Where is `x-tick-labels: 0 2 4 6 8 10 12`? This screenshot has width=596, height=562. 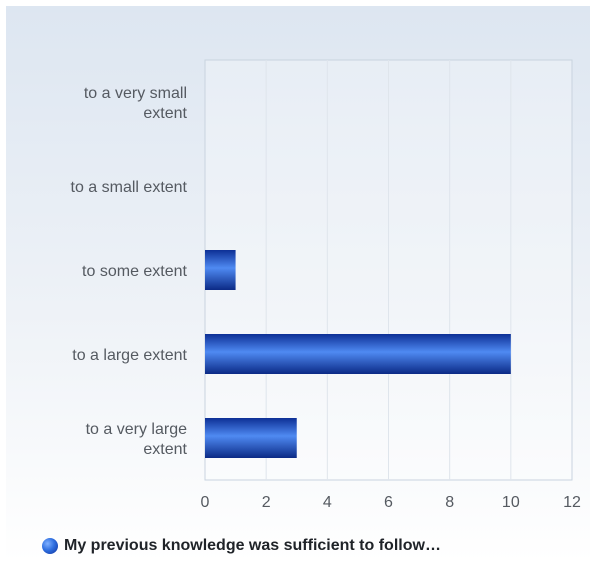
x-tick-labels: 0 2 4 6 8 10 12 is located at coordinates (391, 502).